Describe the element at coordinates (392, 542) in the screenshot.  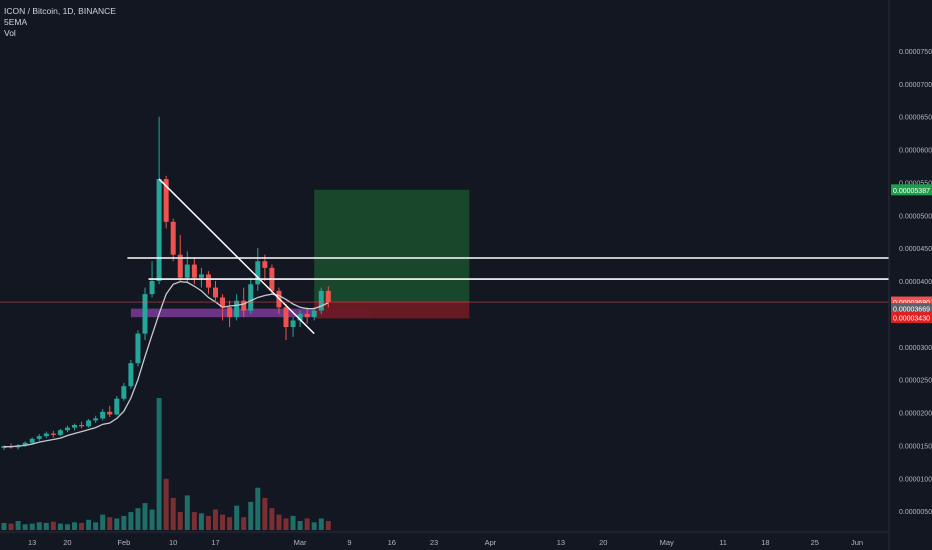
I see `time-tick-label: 16` at that location.